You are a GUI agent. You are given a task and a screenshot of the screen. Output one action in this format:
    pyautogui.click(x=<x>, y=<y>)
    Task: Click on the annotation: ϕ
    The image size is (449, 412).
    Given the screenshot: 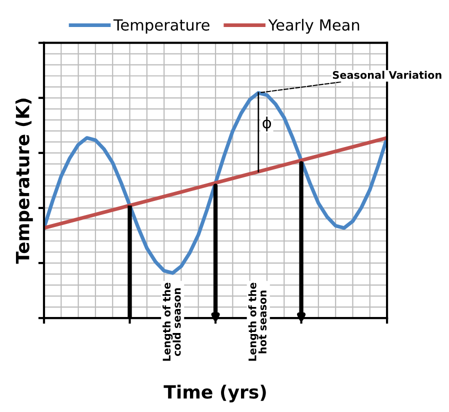 What is the action you would take?
    pyautogui.click(x=267, y=124)
    